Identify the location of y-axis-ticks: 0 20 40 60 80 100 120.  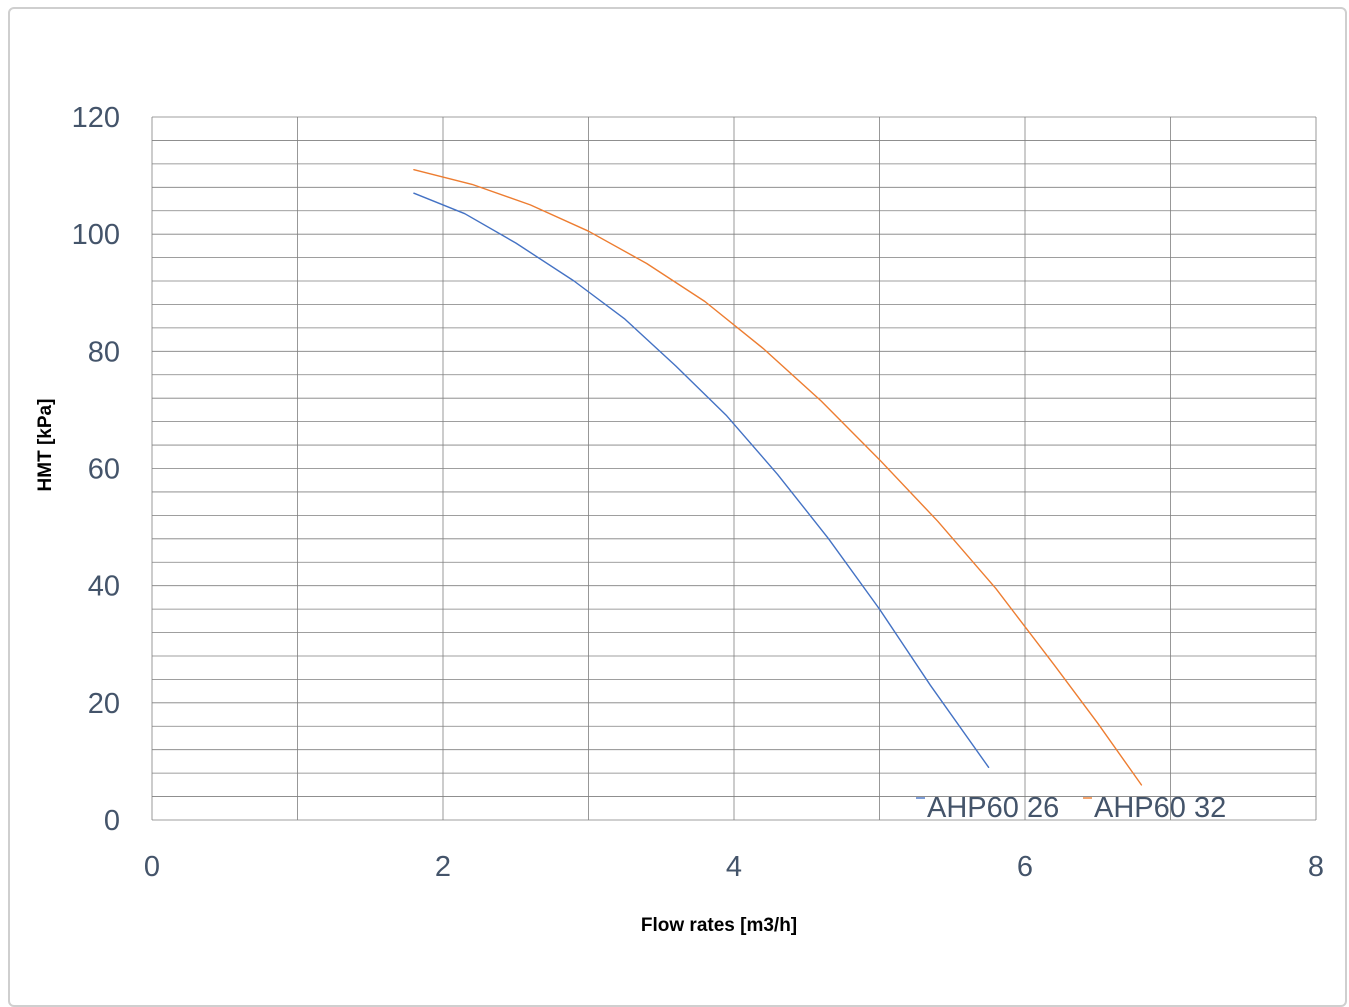
(96, 469).